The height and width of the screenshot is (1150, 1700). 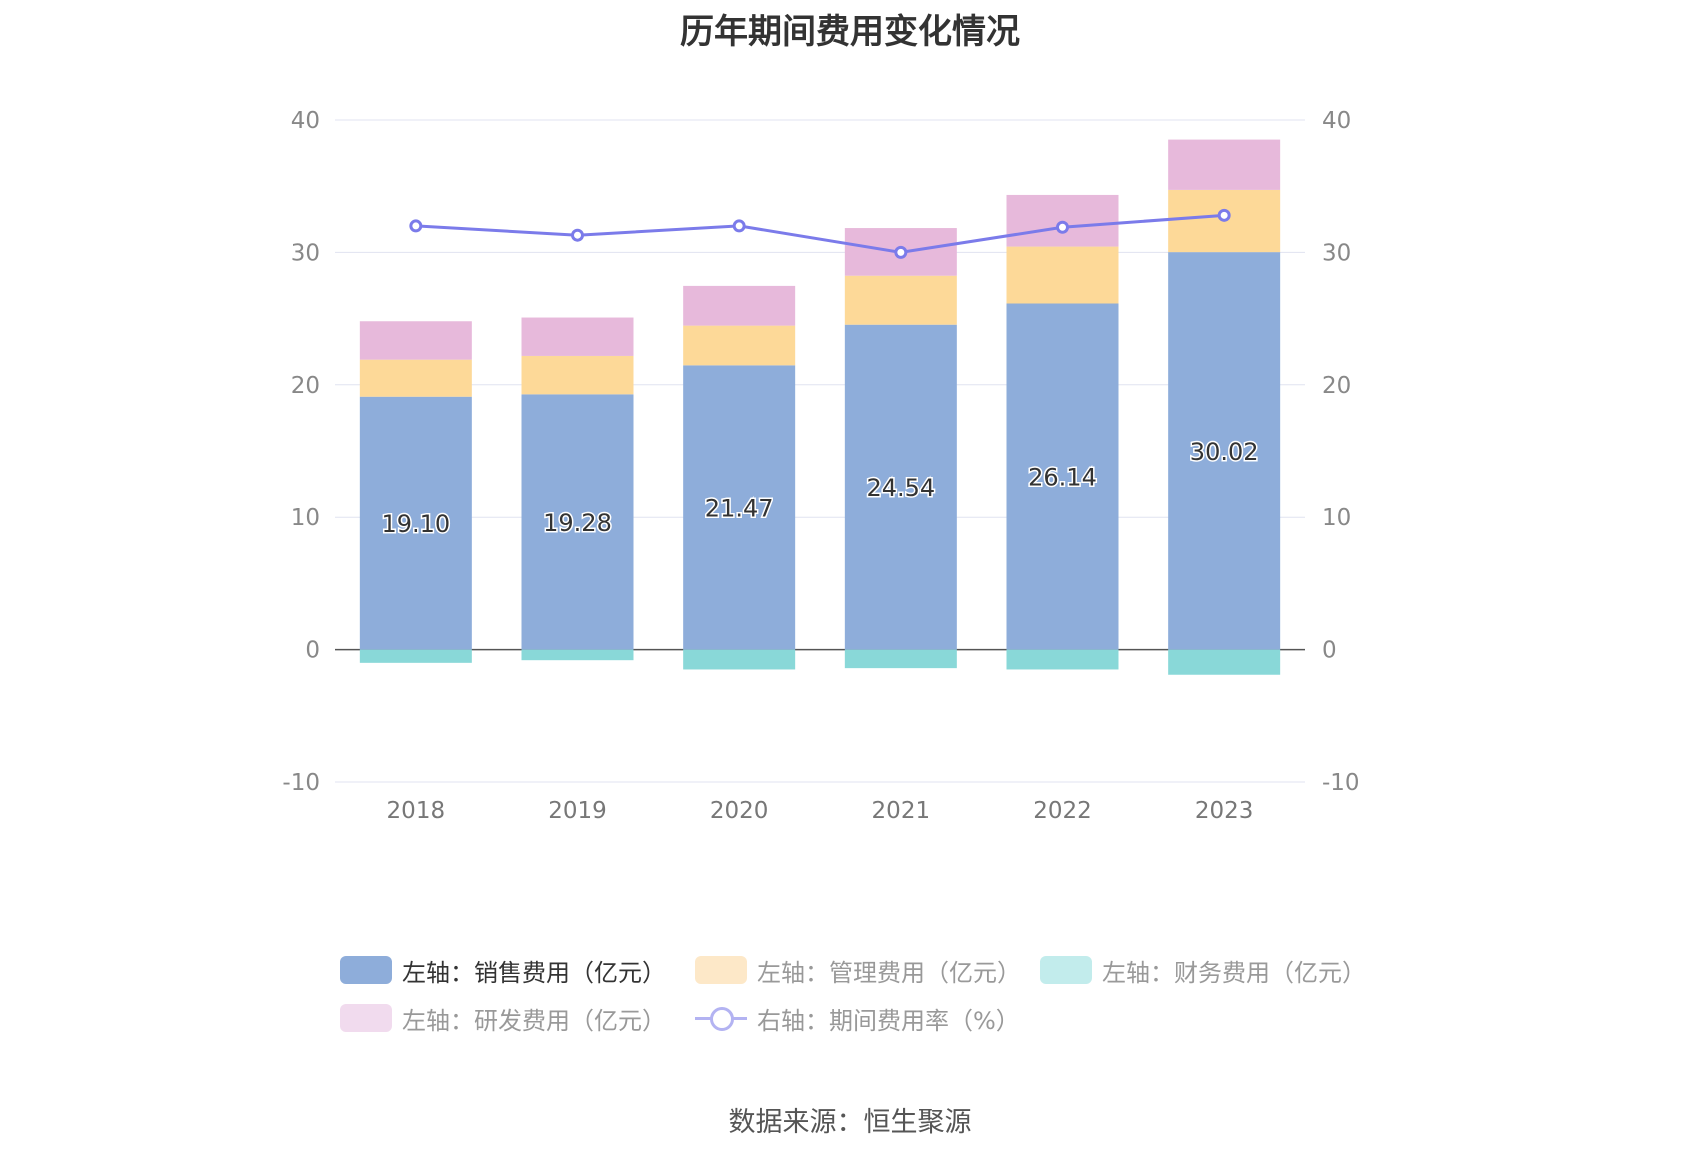 I want to click on y-right-tick-label: 0, so click(x=1329, y=651).